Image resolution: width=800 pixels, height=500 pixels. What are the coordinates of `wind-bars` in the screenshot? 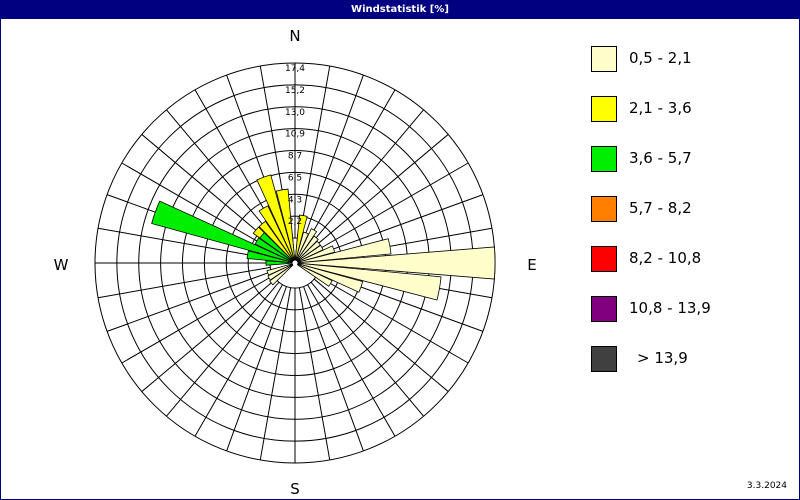 It's located at (323, 237).